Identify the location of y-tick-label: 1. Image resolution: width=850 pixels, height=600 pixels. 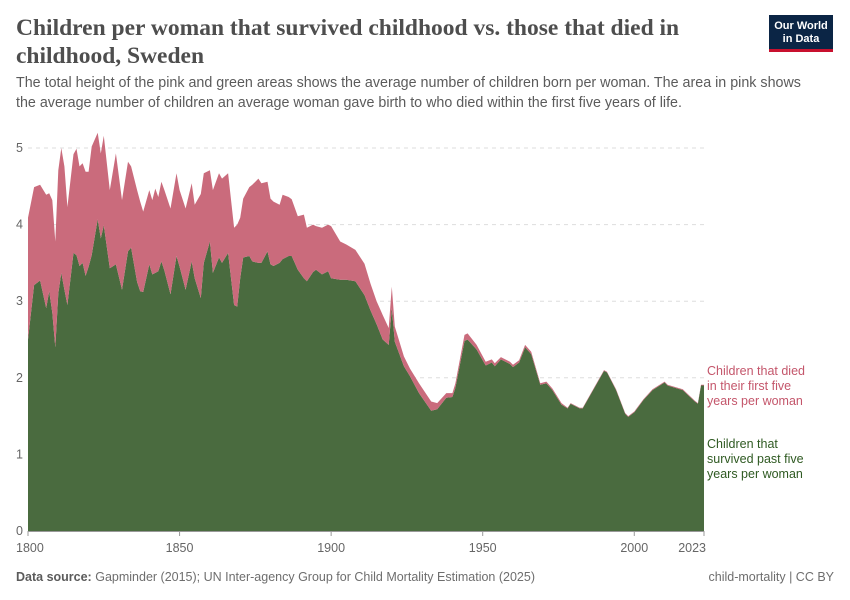
(19, 454).